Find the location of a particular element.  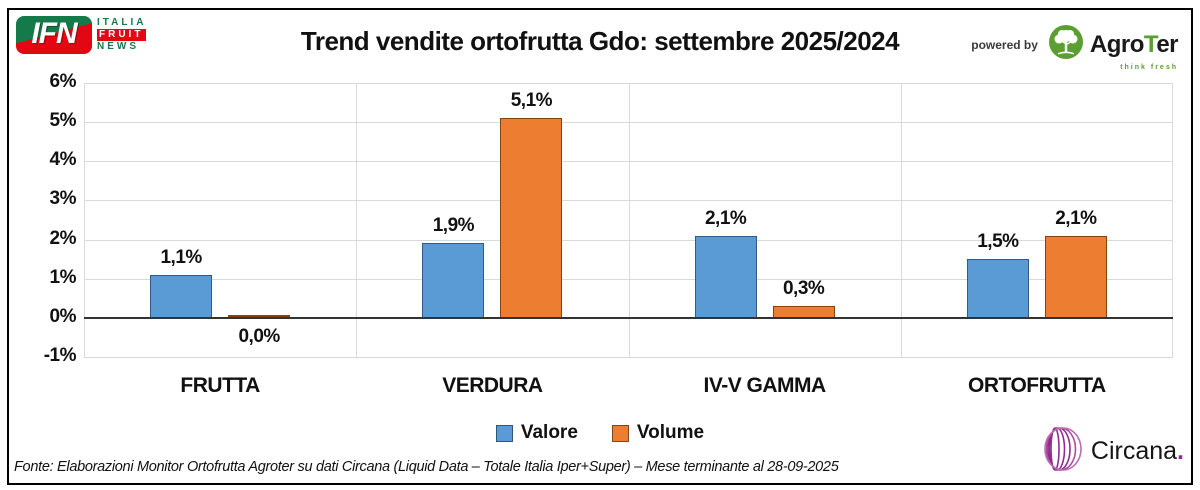

y-tick-label: 4% is located at coordinates (63, 160).